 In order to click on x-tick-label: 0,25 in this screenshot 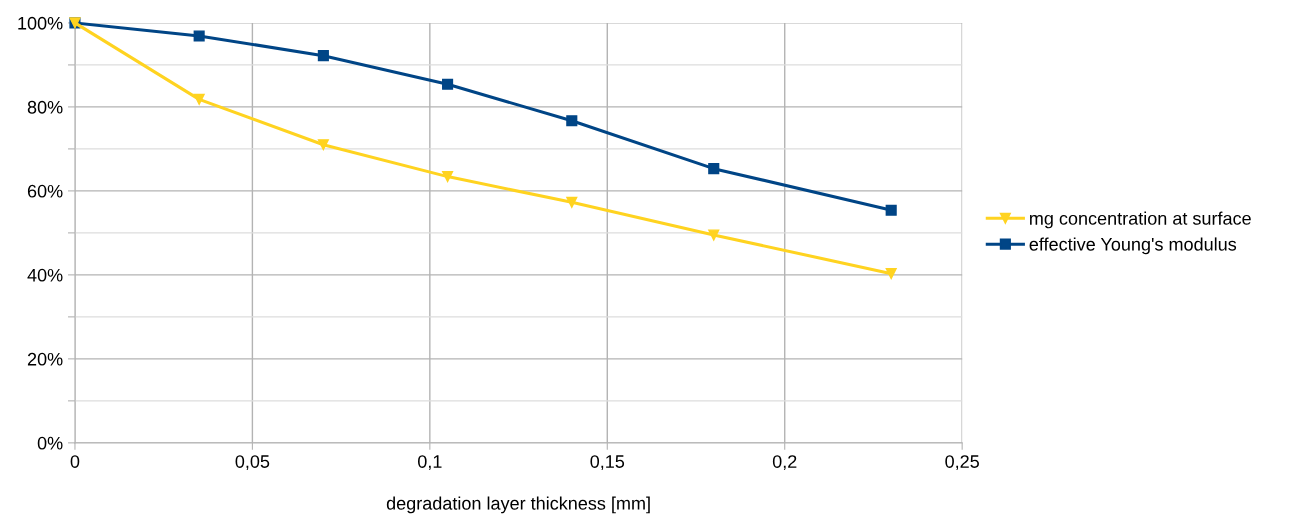, I will do `click(962, 463)`.